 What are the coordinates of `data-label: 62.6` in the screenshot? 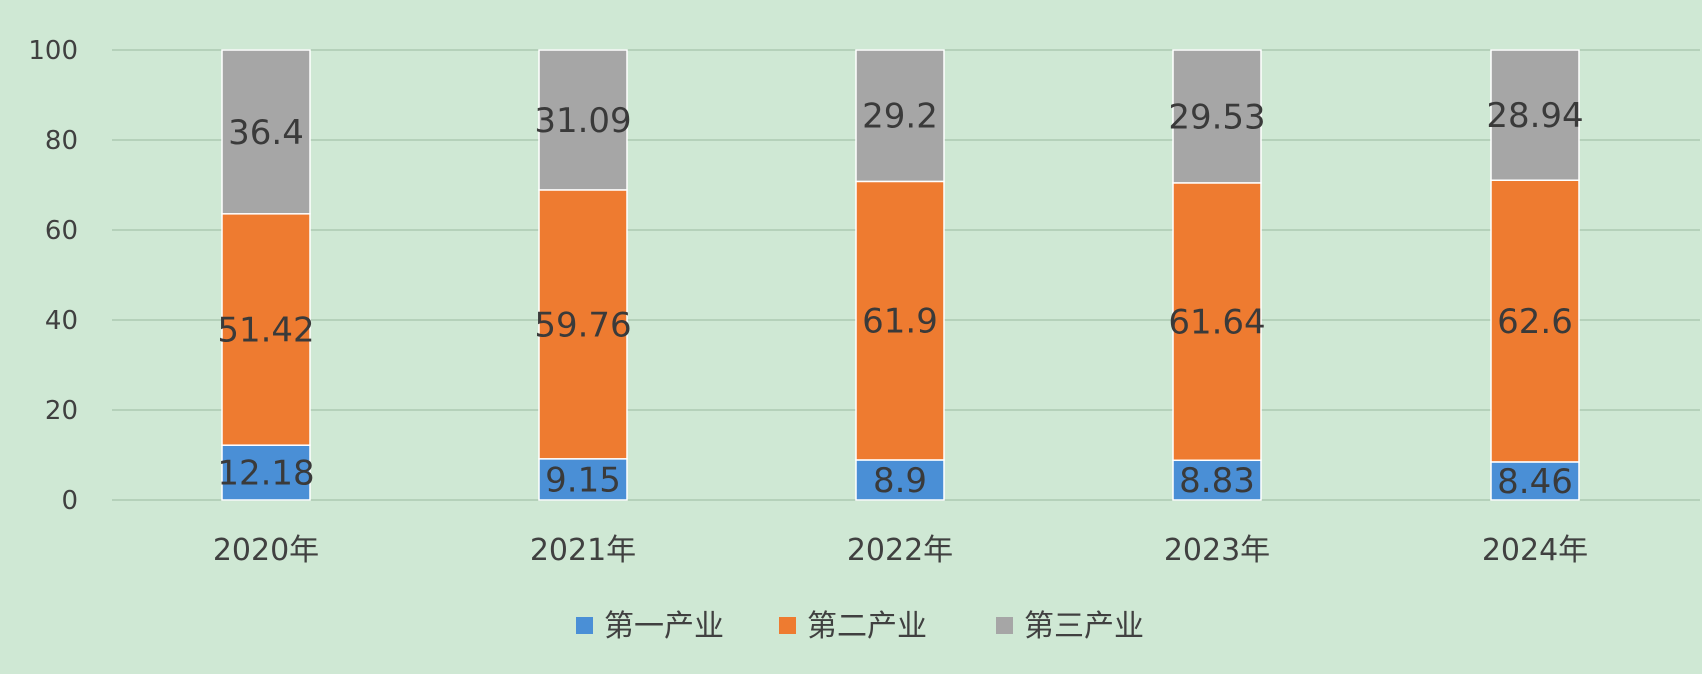 It's located at (1535, 322).